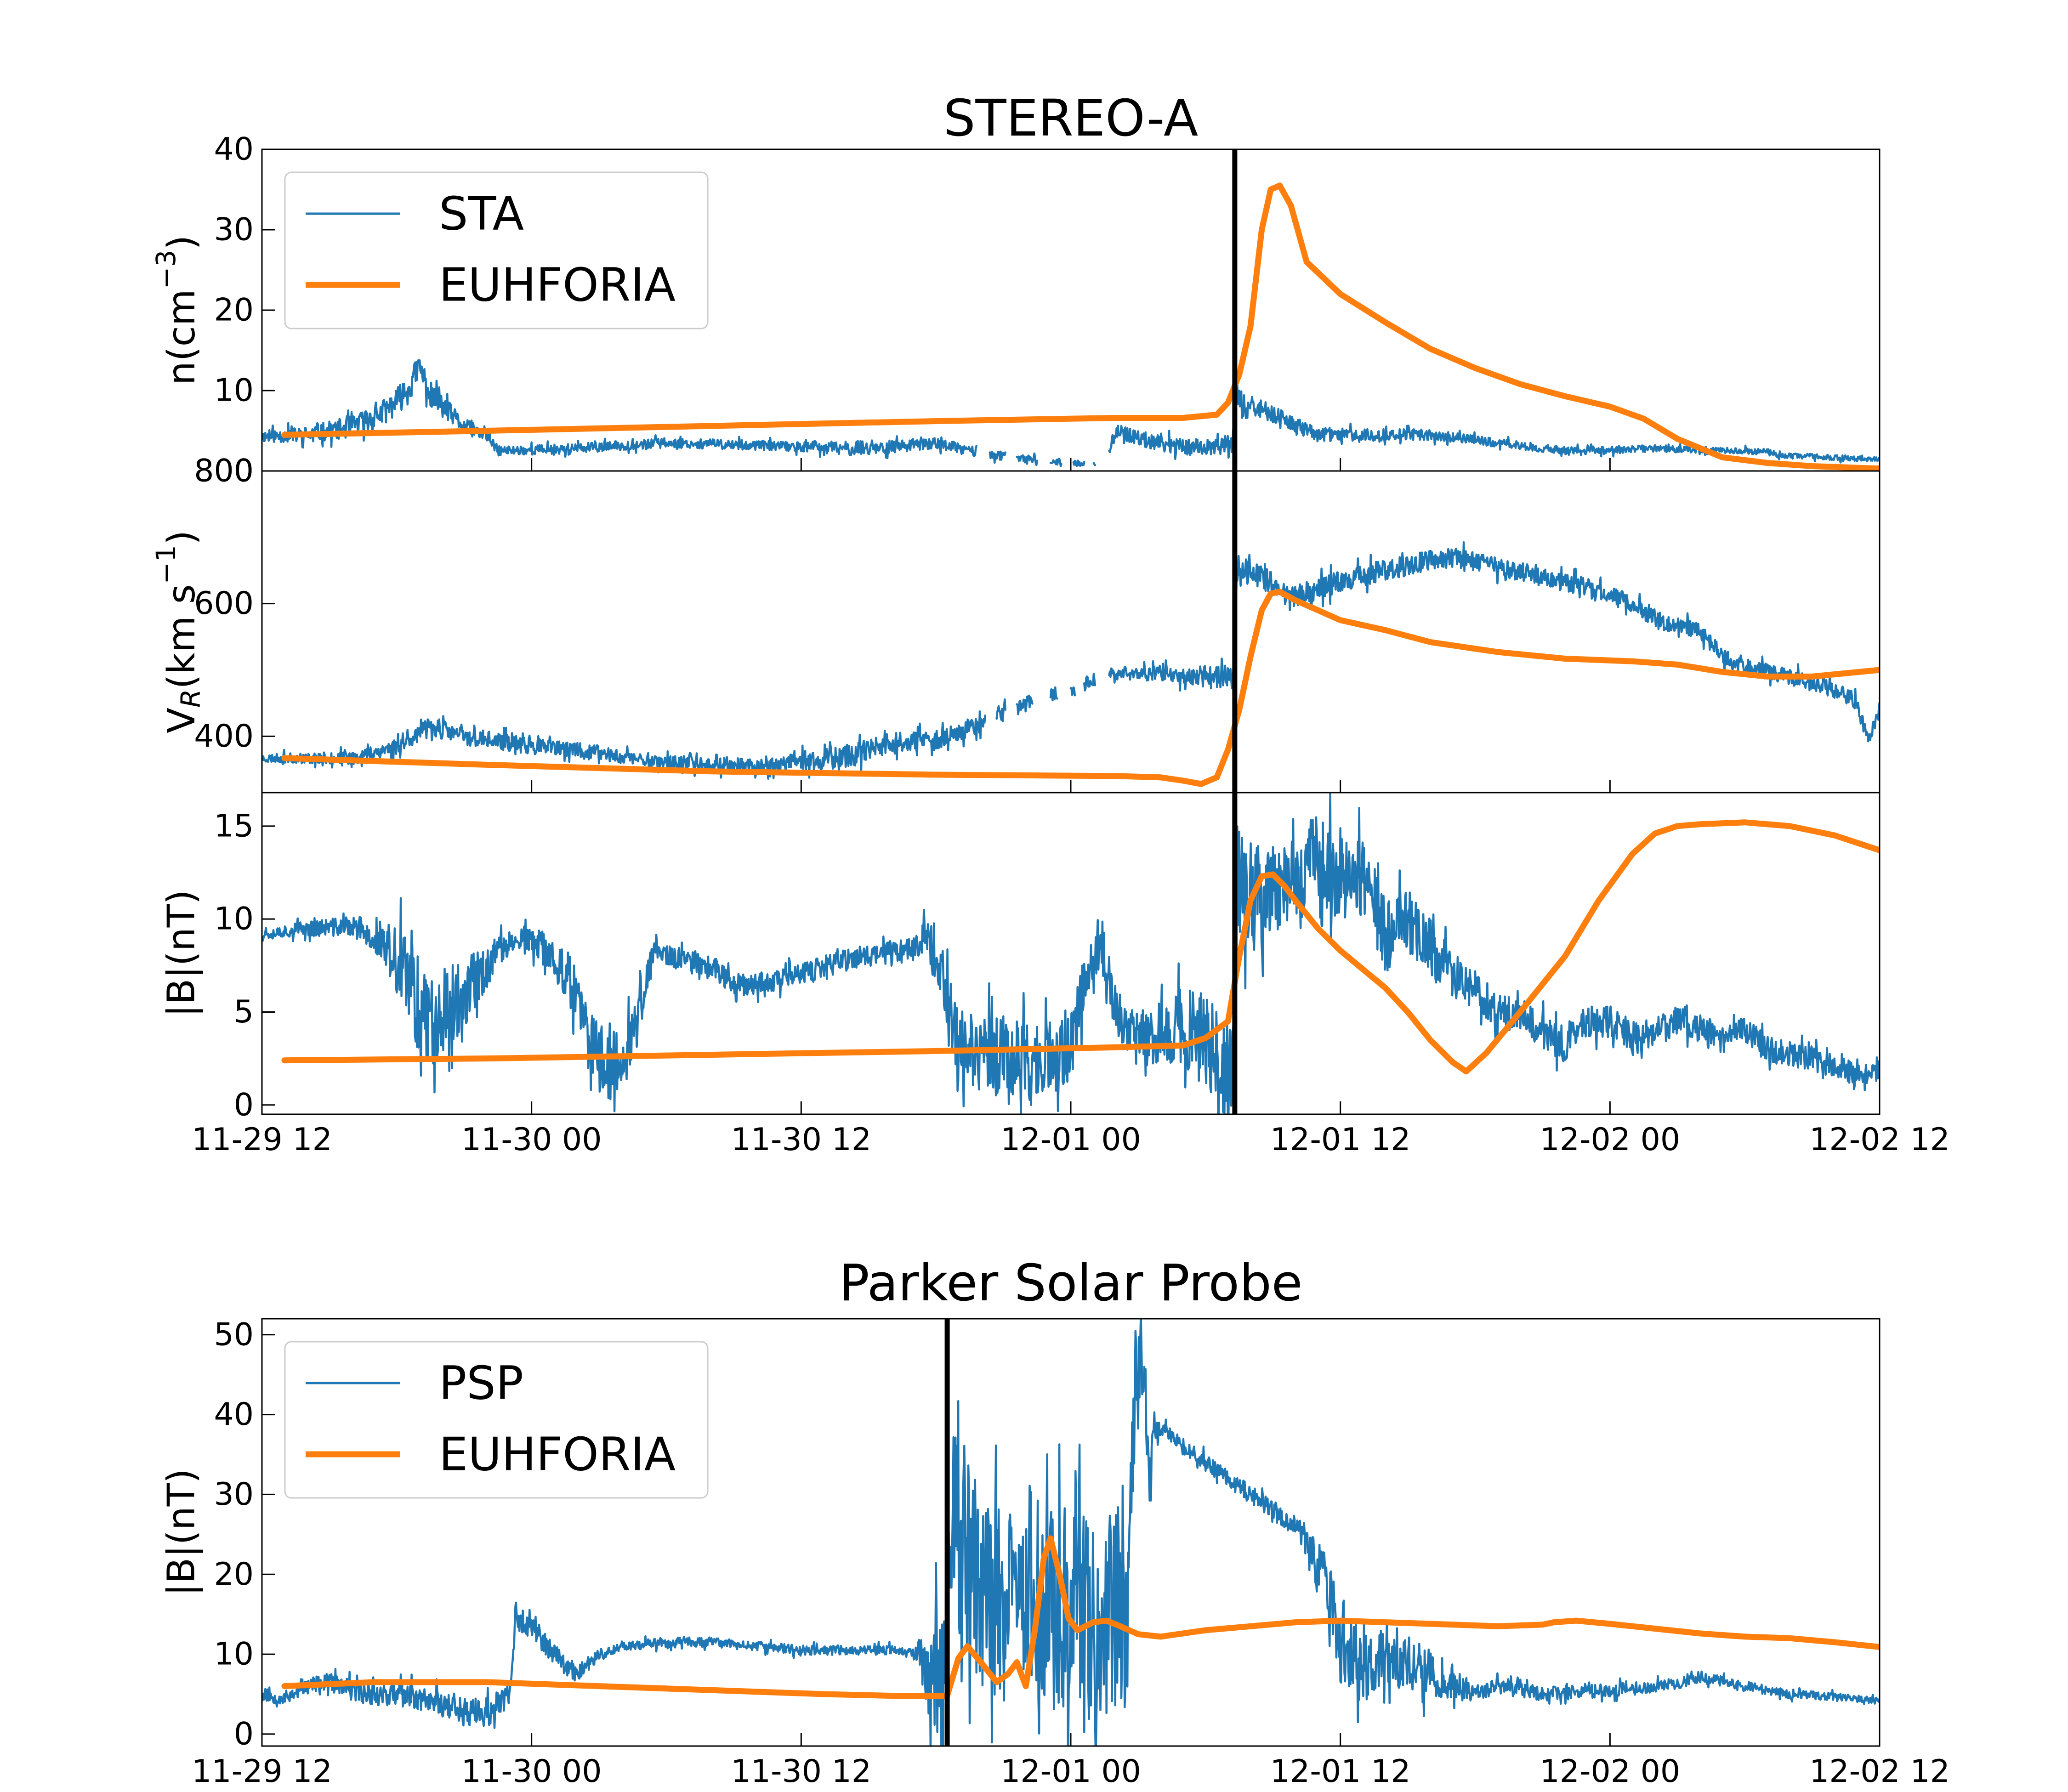 The image size is (2068, 1792). Describe the element at coordinates (481, 214) in the screenshot. I see `legend-label-sta: STA` at that location.